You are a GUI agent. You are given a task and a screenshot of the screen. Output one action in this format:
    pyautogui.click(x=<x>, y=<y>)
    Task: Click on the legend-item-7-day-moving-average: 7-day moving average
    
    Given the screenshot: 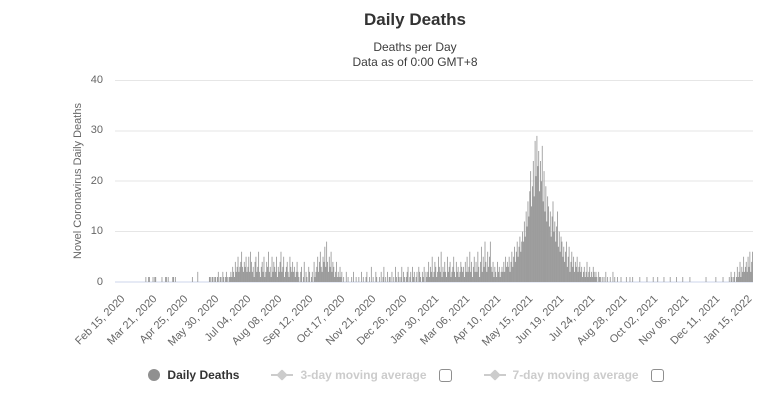 What is the action you would take?
    pyautogui.click(x=573, y=375)
    